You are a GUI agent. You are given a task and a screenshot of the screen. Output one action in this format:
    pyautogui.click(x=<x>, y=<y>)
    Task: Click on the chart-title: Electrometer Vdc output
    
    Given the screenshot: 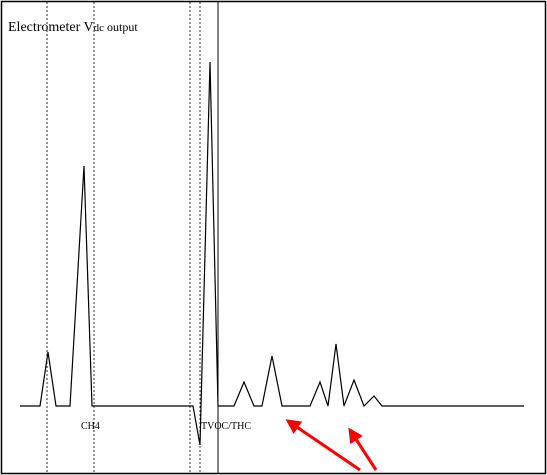 What is the action you would take?
    pyautogui.click(x=73, y=27)
    